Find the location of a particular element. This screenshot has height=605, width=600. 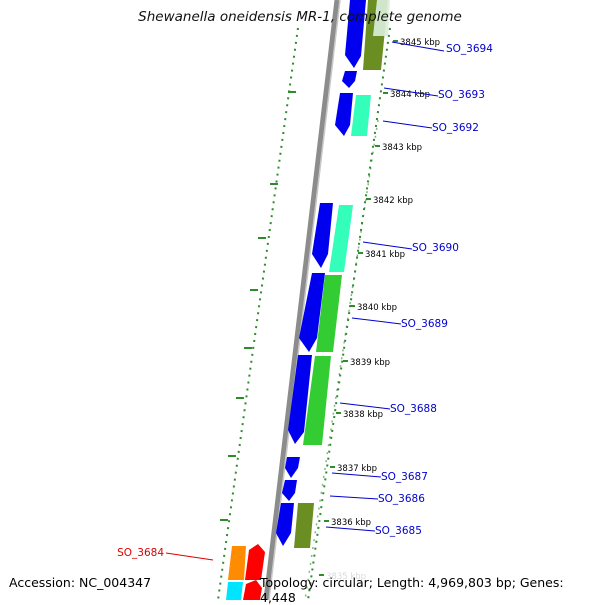

ruler-label: 3843 kbp is located at coordinates (402, 148).